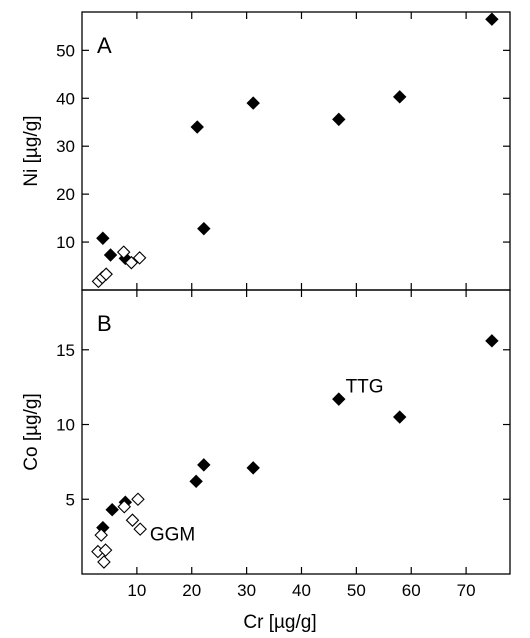 Image resolution: width=530 pixels, height=638 pixels. What do you see at coordinates (246, 590) in the screenshot?
I see `x-tick-label: 30` at bounding box center [246, 590].